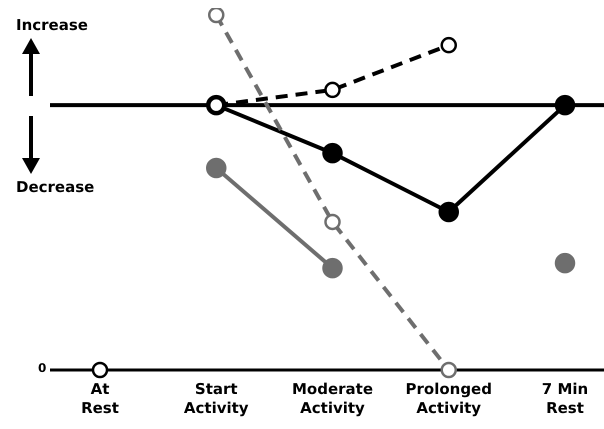  I want to click on x-tick-label: Start Activity, so click(216, 398).